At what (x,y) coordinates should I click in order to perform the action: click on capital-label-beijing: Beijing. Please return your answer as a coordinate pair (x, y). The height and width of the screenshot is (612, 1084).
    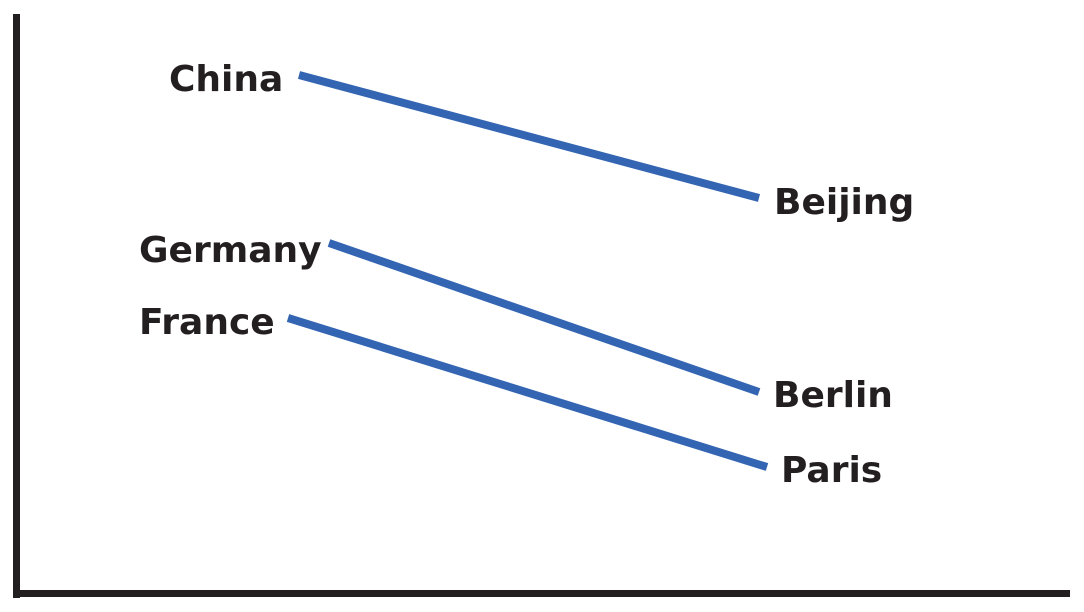
    Looking at the image, I should click on (844, 202).